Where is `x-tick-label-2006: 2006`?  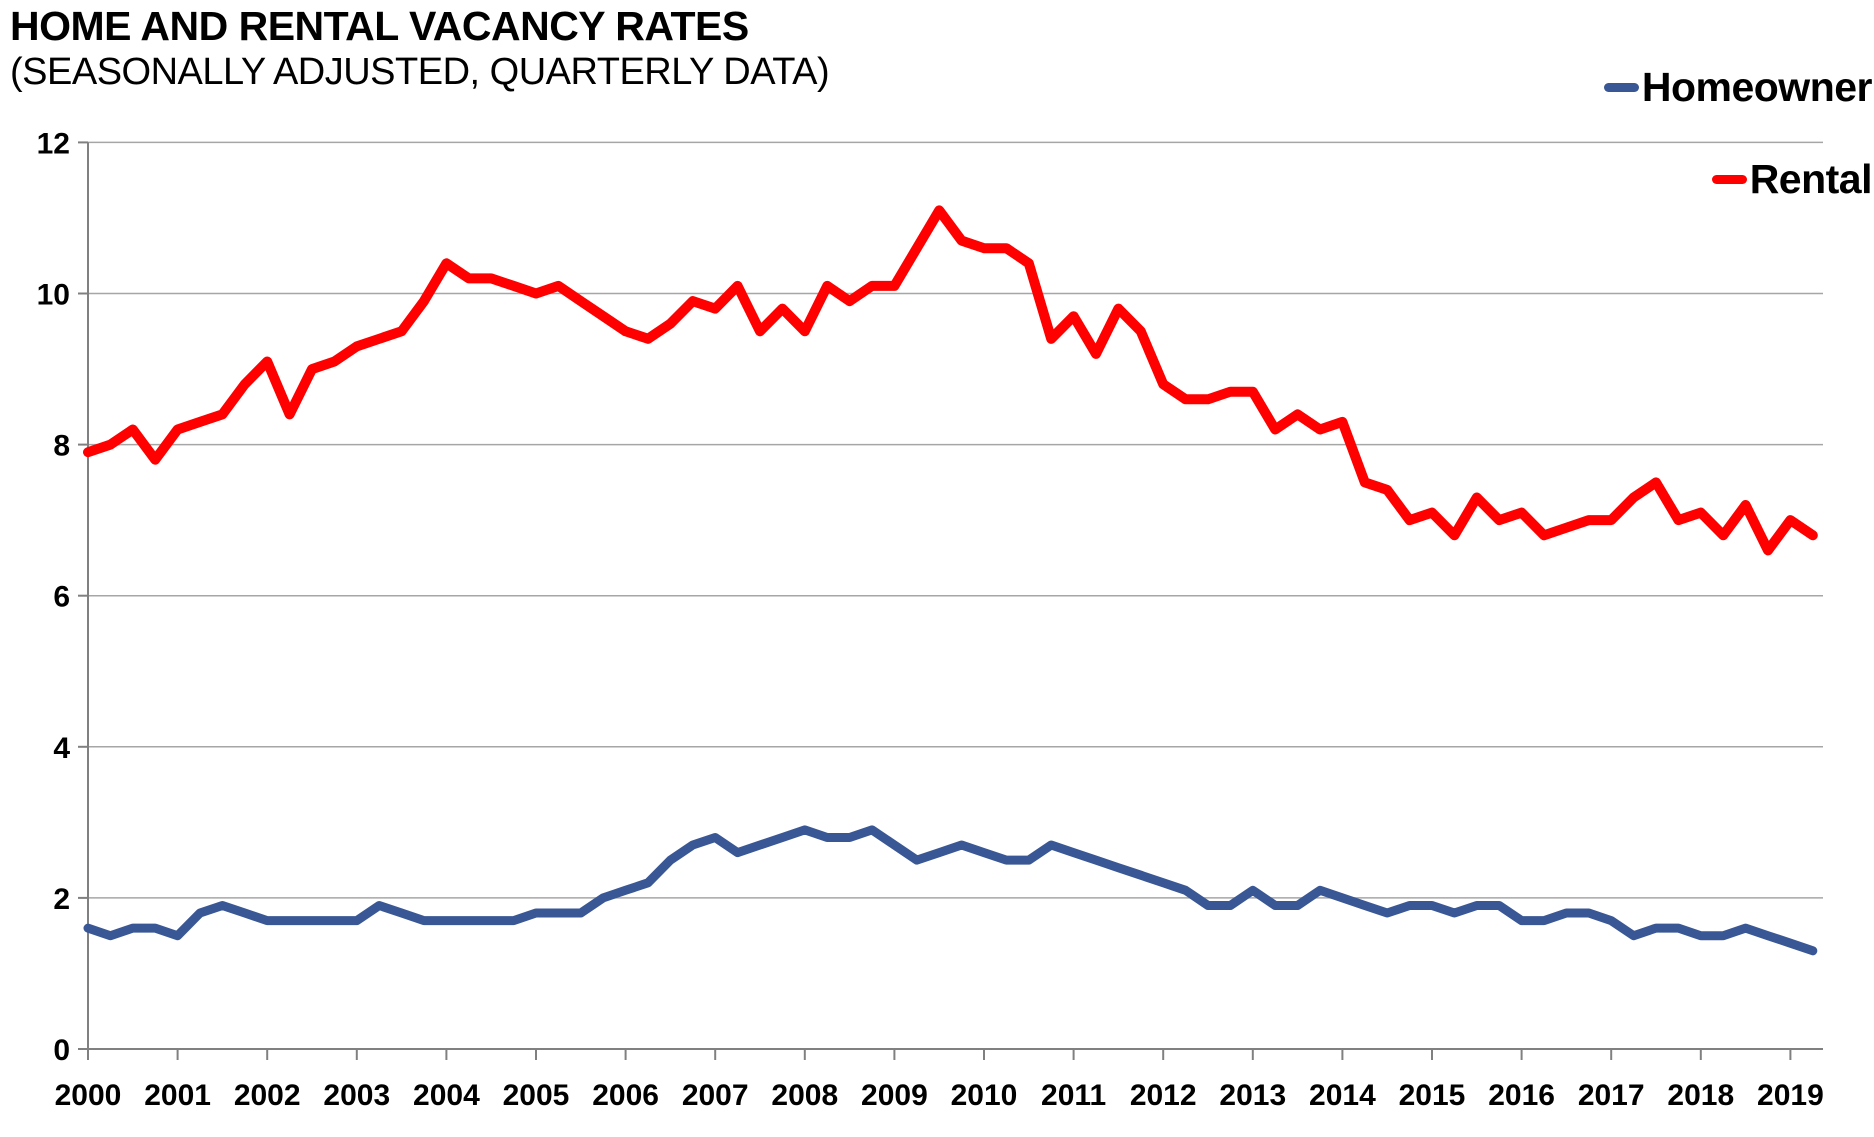 x-tick-label-2006: 2006 is located at coordinates (625, 1095).